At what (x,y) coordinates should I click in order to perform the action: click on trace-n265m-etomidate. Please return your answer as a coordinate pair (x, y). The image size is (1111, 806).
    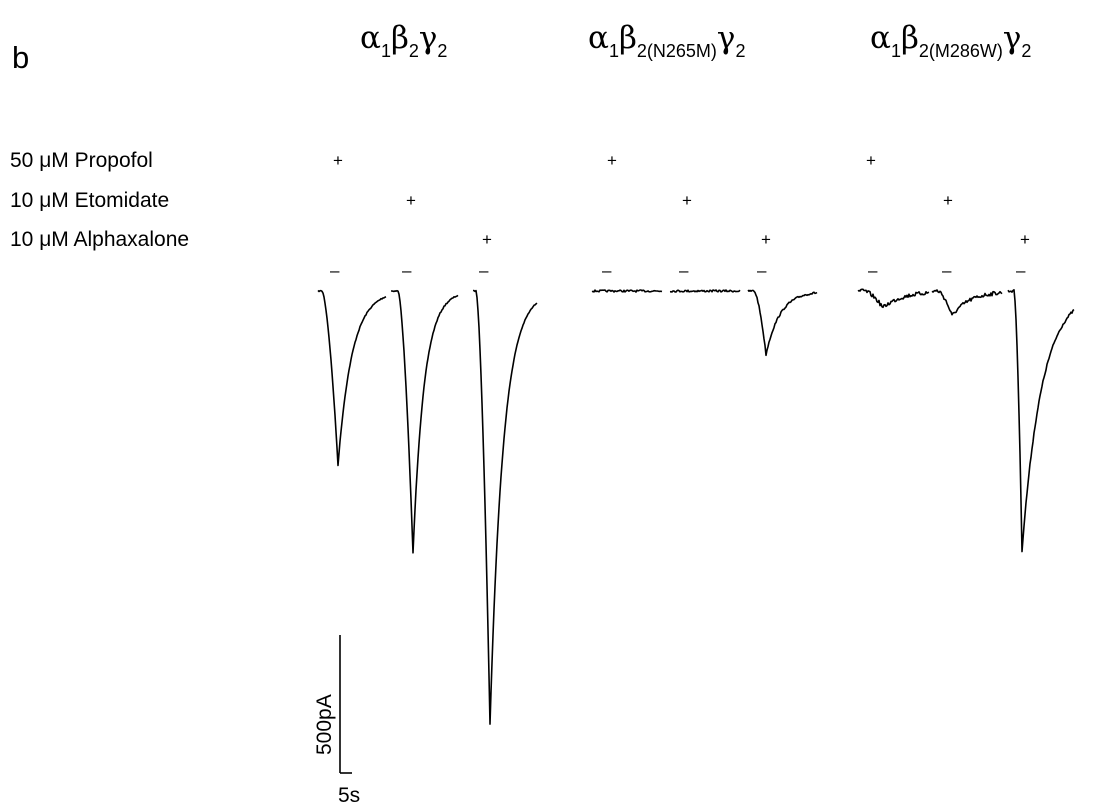
    Looking at the image, I should click on (705, 291).